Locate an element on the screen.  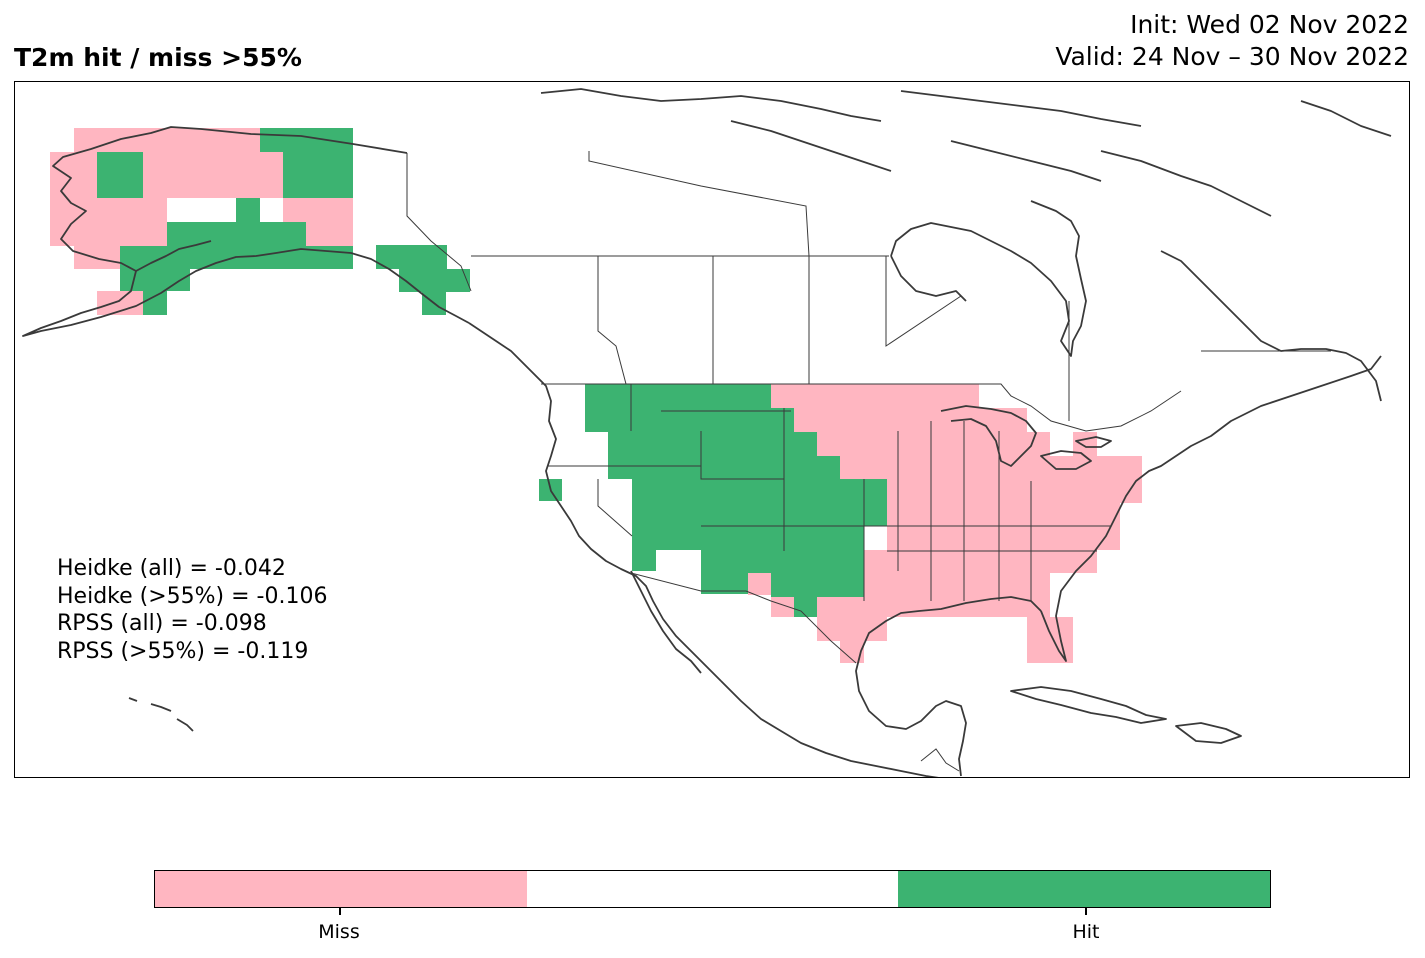
hudson-bay-south is located at coordinates (928, 278).